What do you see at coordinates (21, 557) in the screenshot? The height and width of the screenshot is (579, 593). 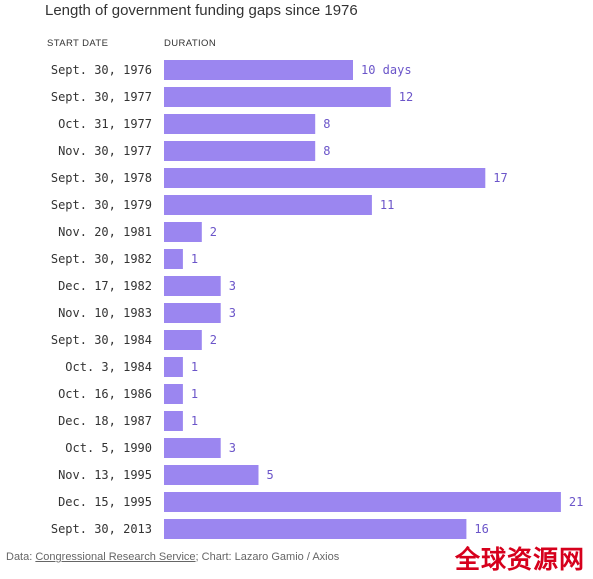 I see `source-prefix: Data:` at bounding box center [21, 557].